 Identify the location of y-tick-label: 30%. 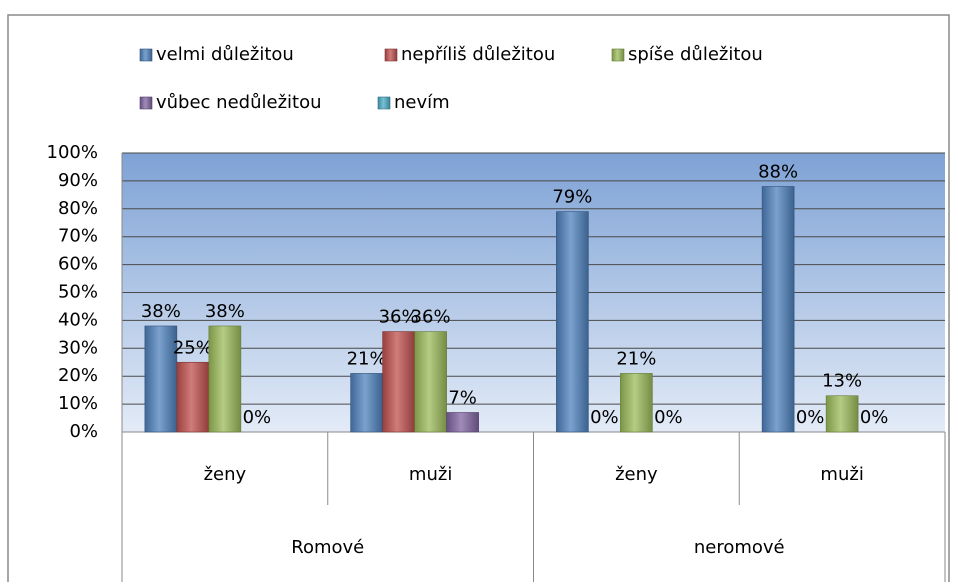
(78, 347).